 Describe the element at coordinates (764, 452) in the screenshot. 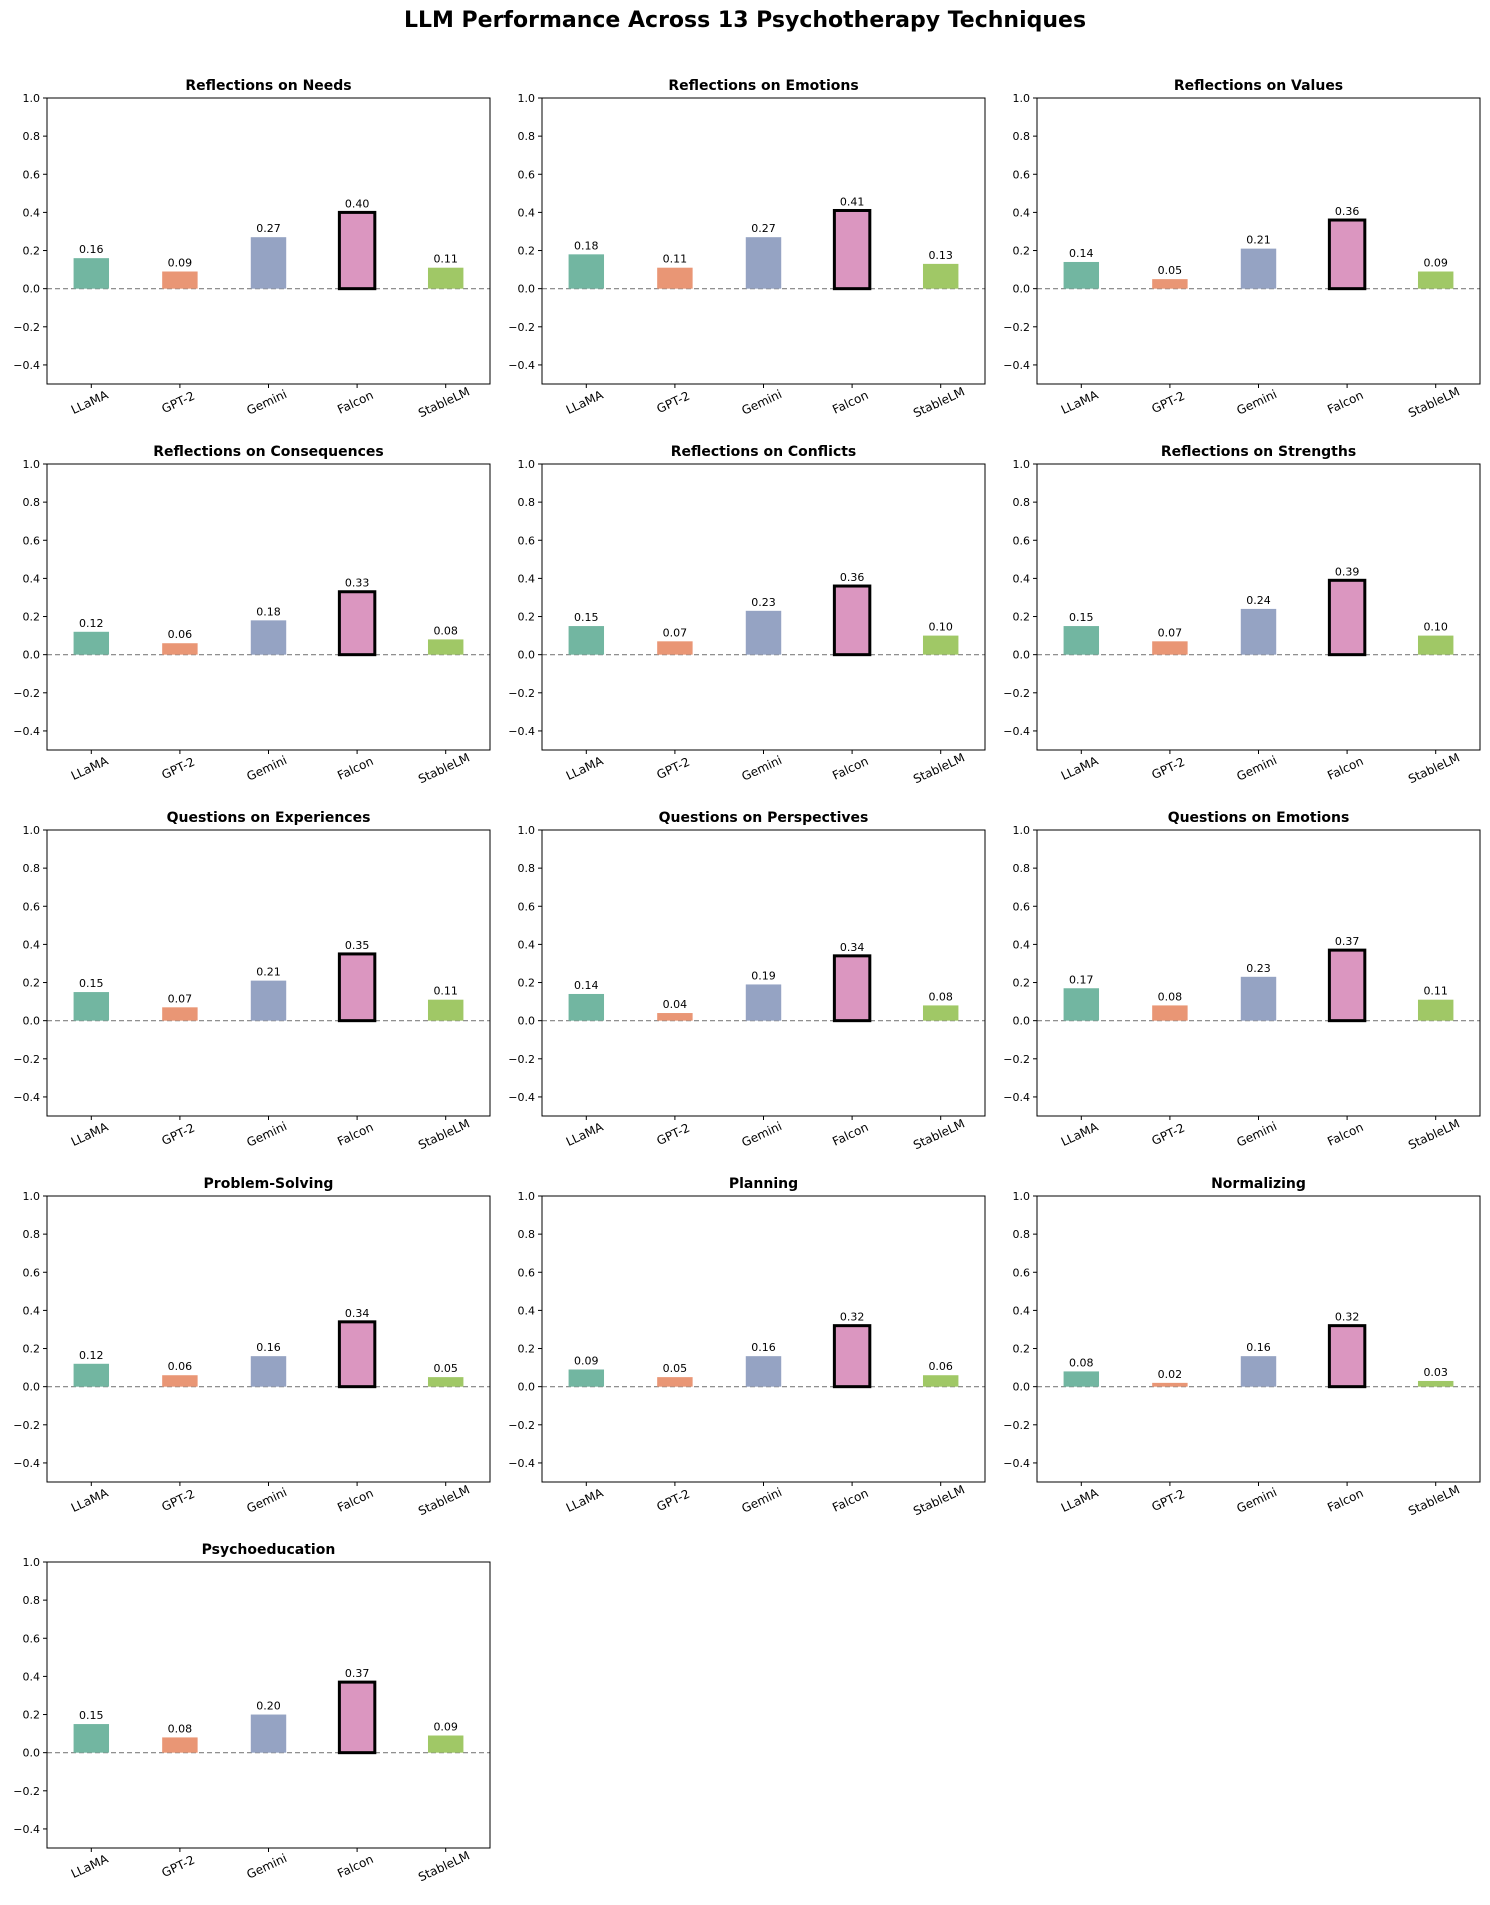

I see `subplot-title: Reflections on Conflicts` at that location.